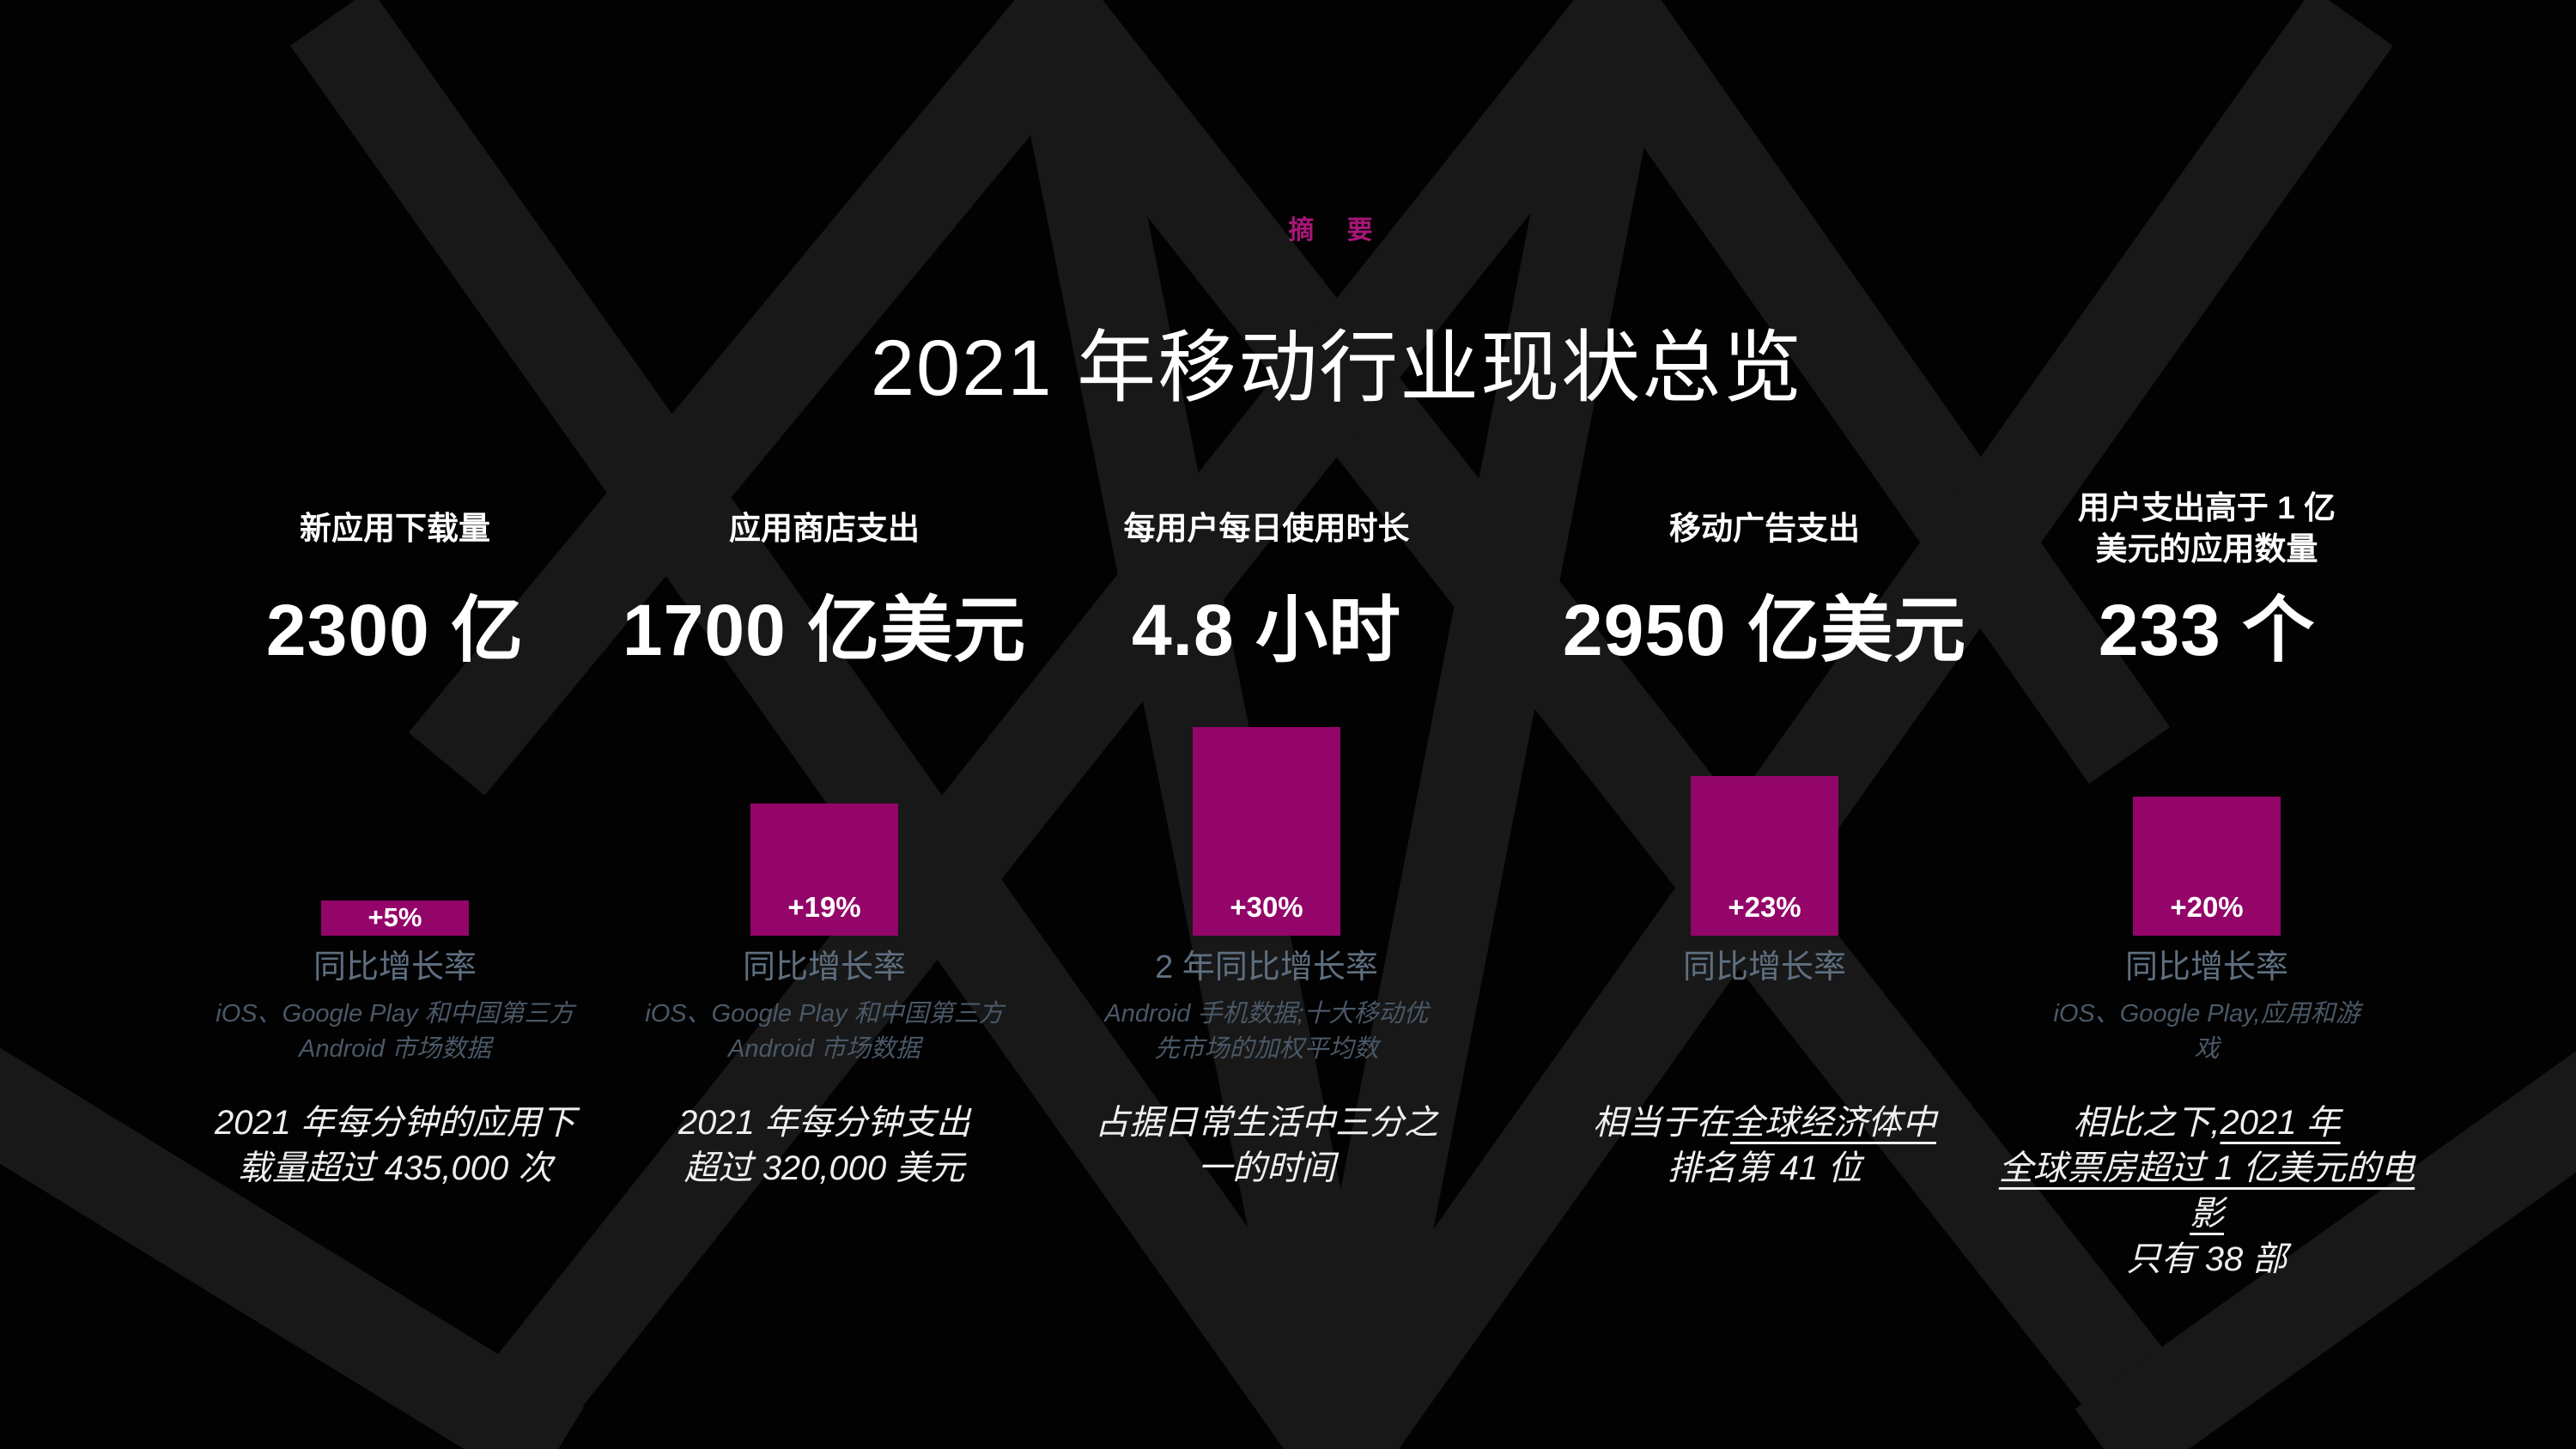  What do you see at coordinates (1764, 907) in the screenshot?
I see `growth-percent-label: +23%` at bounding box center [1764, 907].